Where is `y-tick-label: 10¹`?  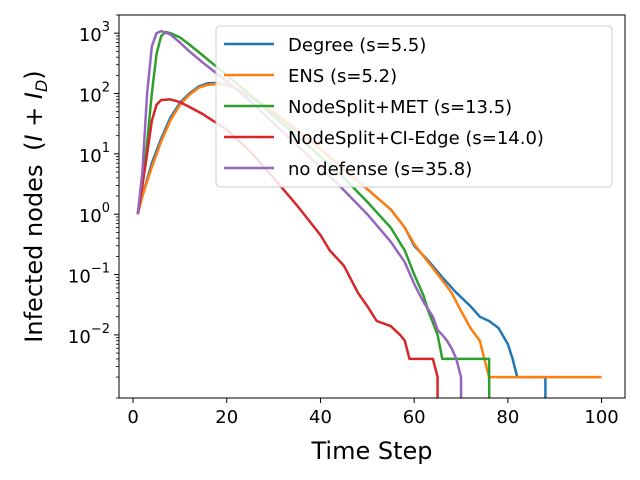 y-tick-label: 10¹ is located at coordinates (94, 154).